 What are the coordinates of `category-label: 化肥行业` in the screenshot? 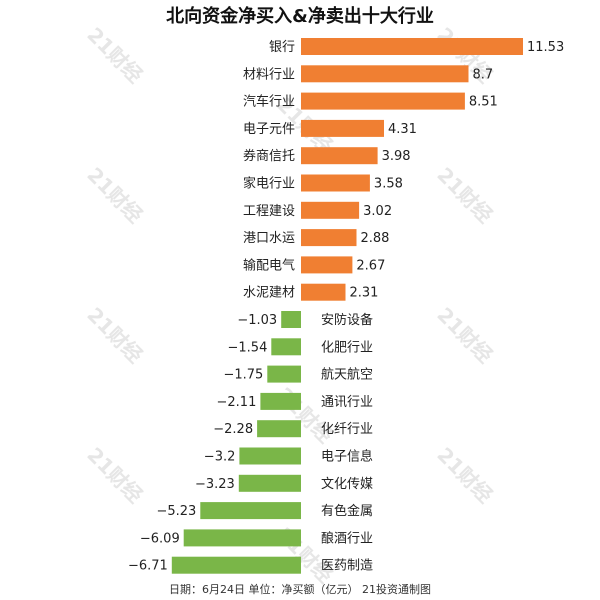 It's located at (347, 347).